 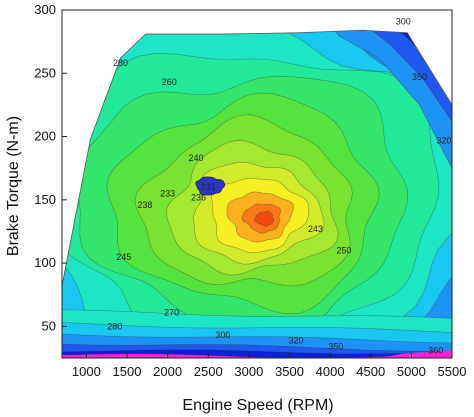 What do you see at coordinates (315, 229) in the screenshot?
I see `contour-label: 243` at bounding box center [315, 229].